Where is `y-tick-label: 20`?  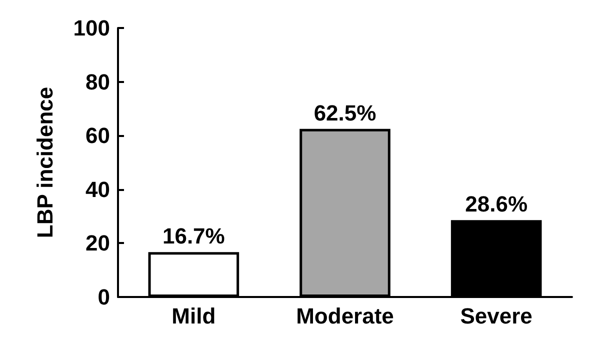
y-tick-label: 20 is located at coordinates (98, 243).